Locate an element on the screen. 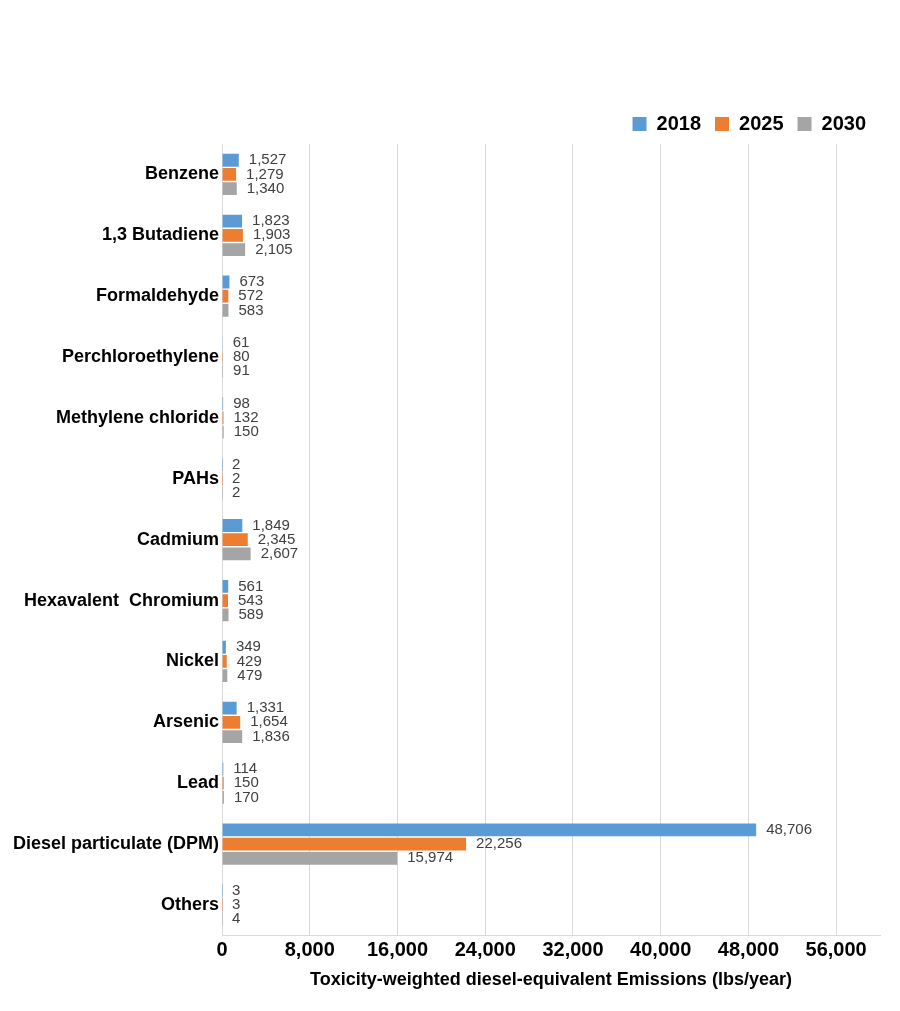 This screenshot has height=1011, width=900. y-tick-label: 1,3 Butadiene is located at coordinates (161, 234).